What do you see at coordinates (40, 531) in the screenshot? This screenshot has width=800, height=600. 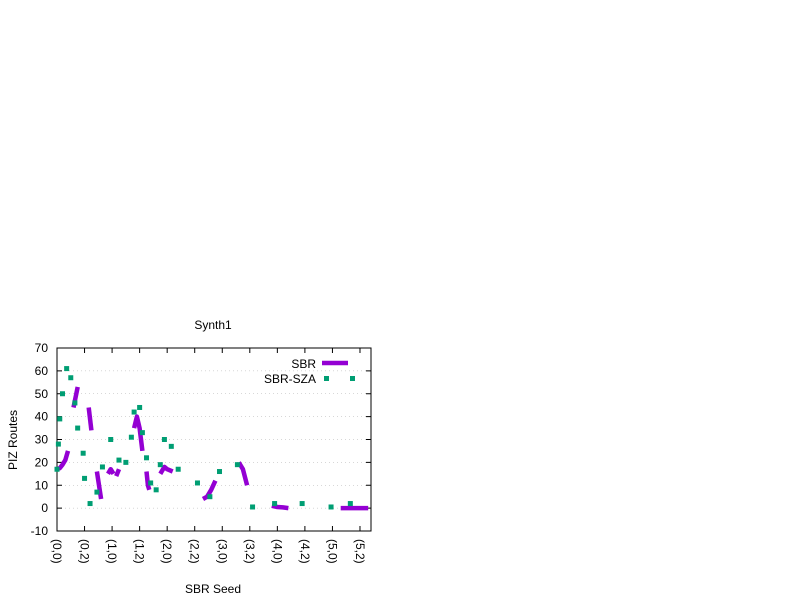 I see `y-tick-label: -10` at bounding box center [40, 531].